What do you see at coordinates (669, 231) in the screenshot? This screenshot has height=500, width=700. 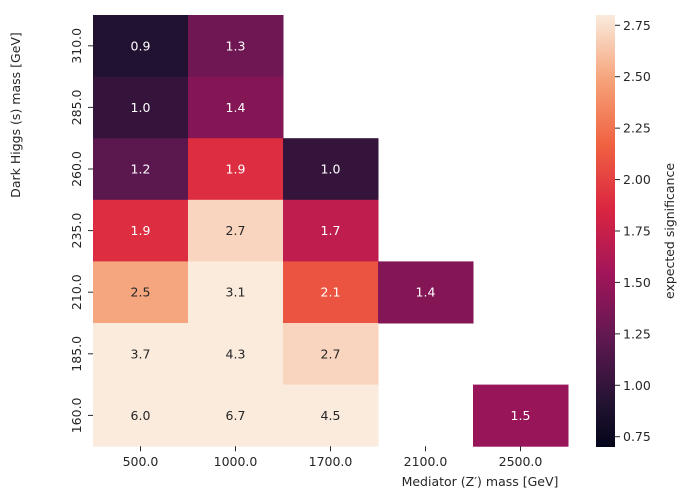 I see `colorbar-label: expected significance` at bounding box center [669, 231].